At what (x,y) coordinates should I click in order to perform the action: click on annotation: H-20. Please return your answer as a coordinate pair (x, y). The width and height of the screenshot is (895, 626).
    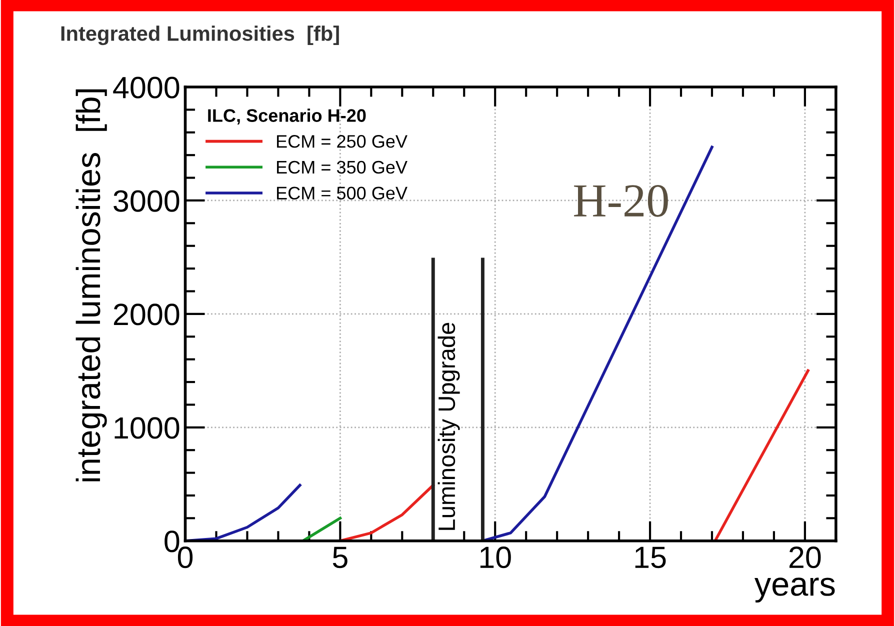
    Looking at the image, I should click on (621, 200).